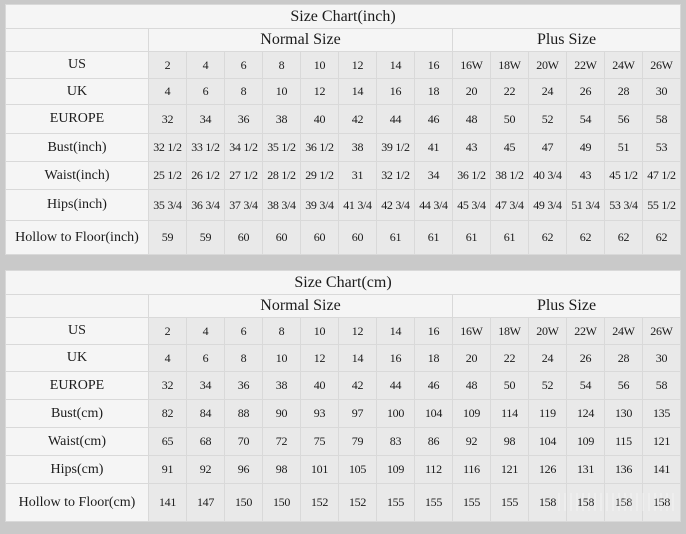  What do you see at coordinates (357, 413) in the screenshot?
I see `size-cell: 97` at bounding box center [357, 413].